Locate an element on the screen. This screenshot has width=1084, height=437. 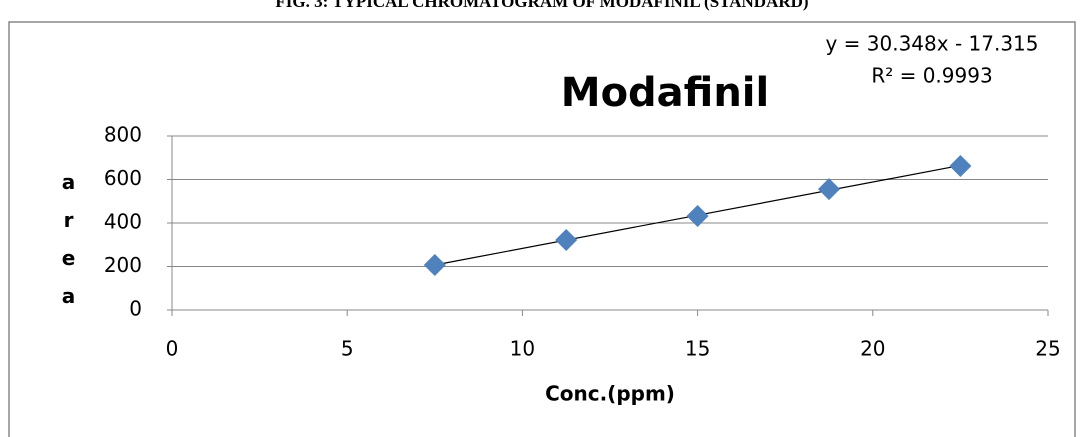
y-tick-label: 600 is located at coordinates (123, 178).